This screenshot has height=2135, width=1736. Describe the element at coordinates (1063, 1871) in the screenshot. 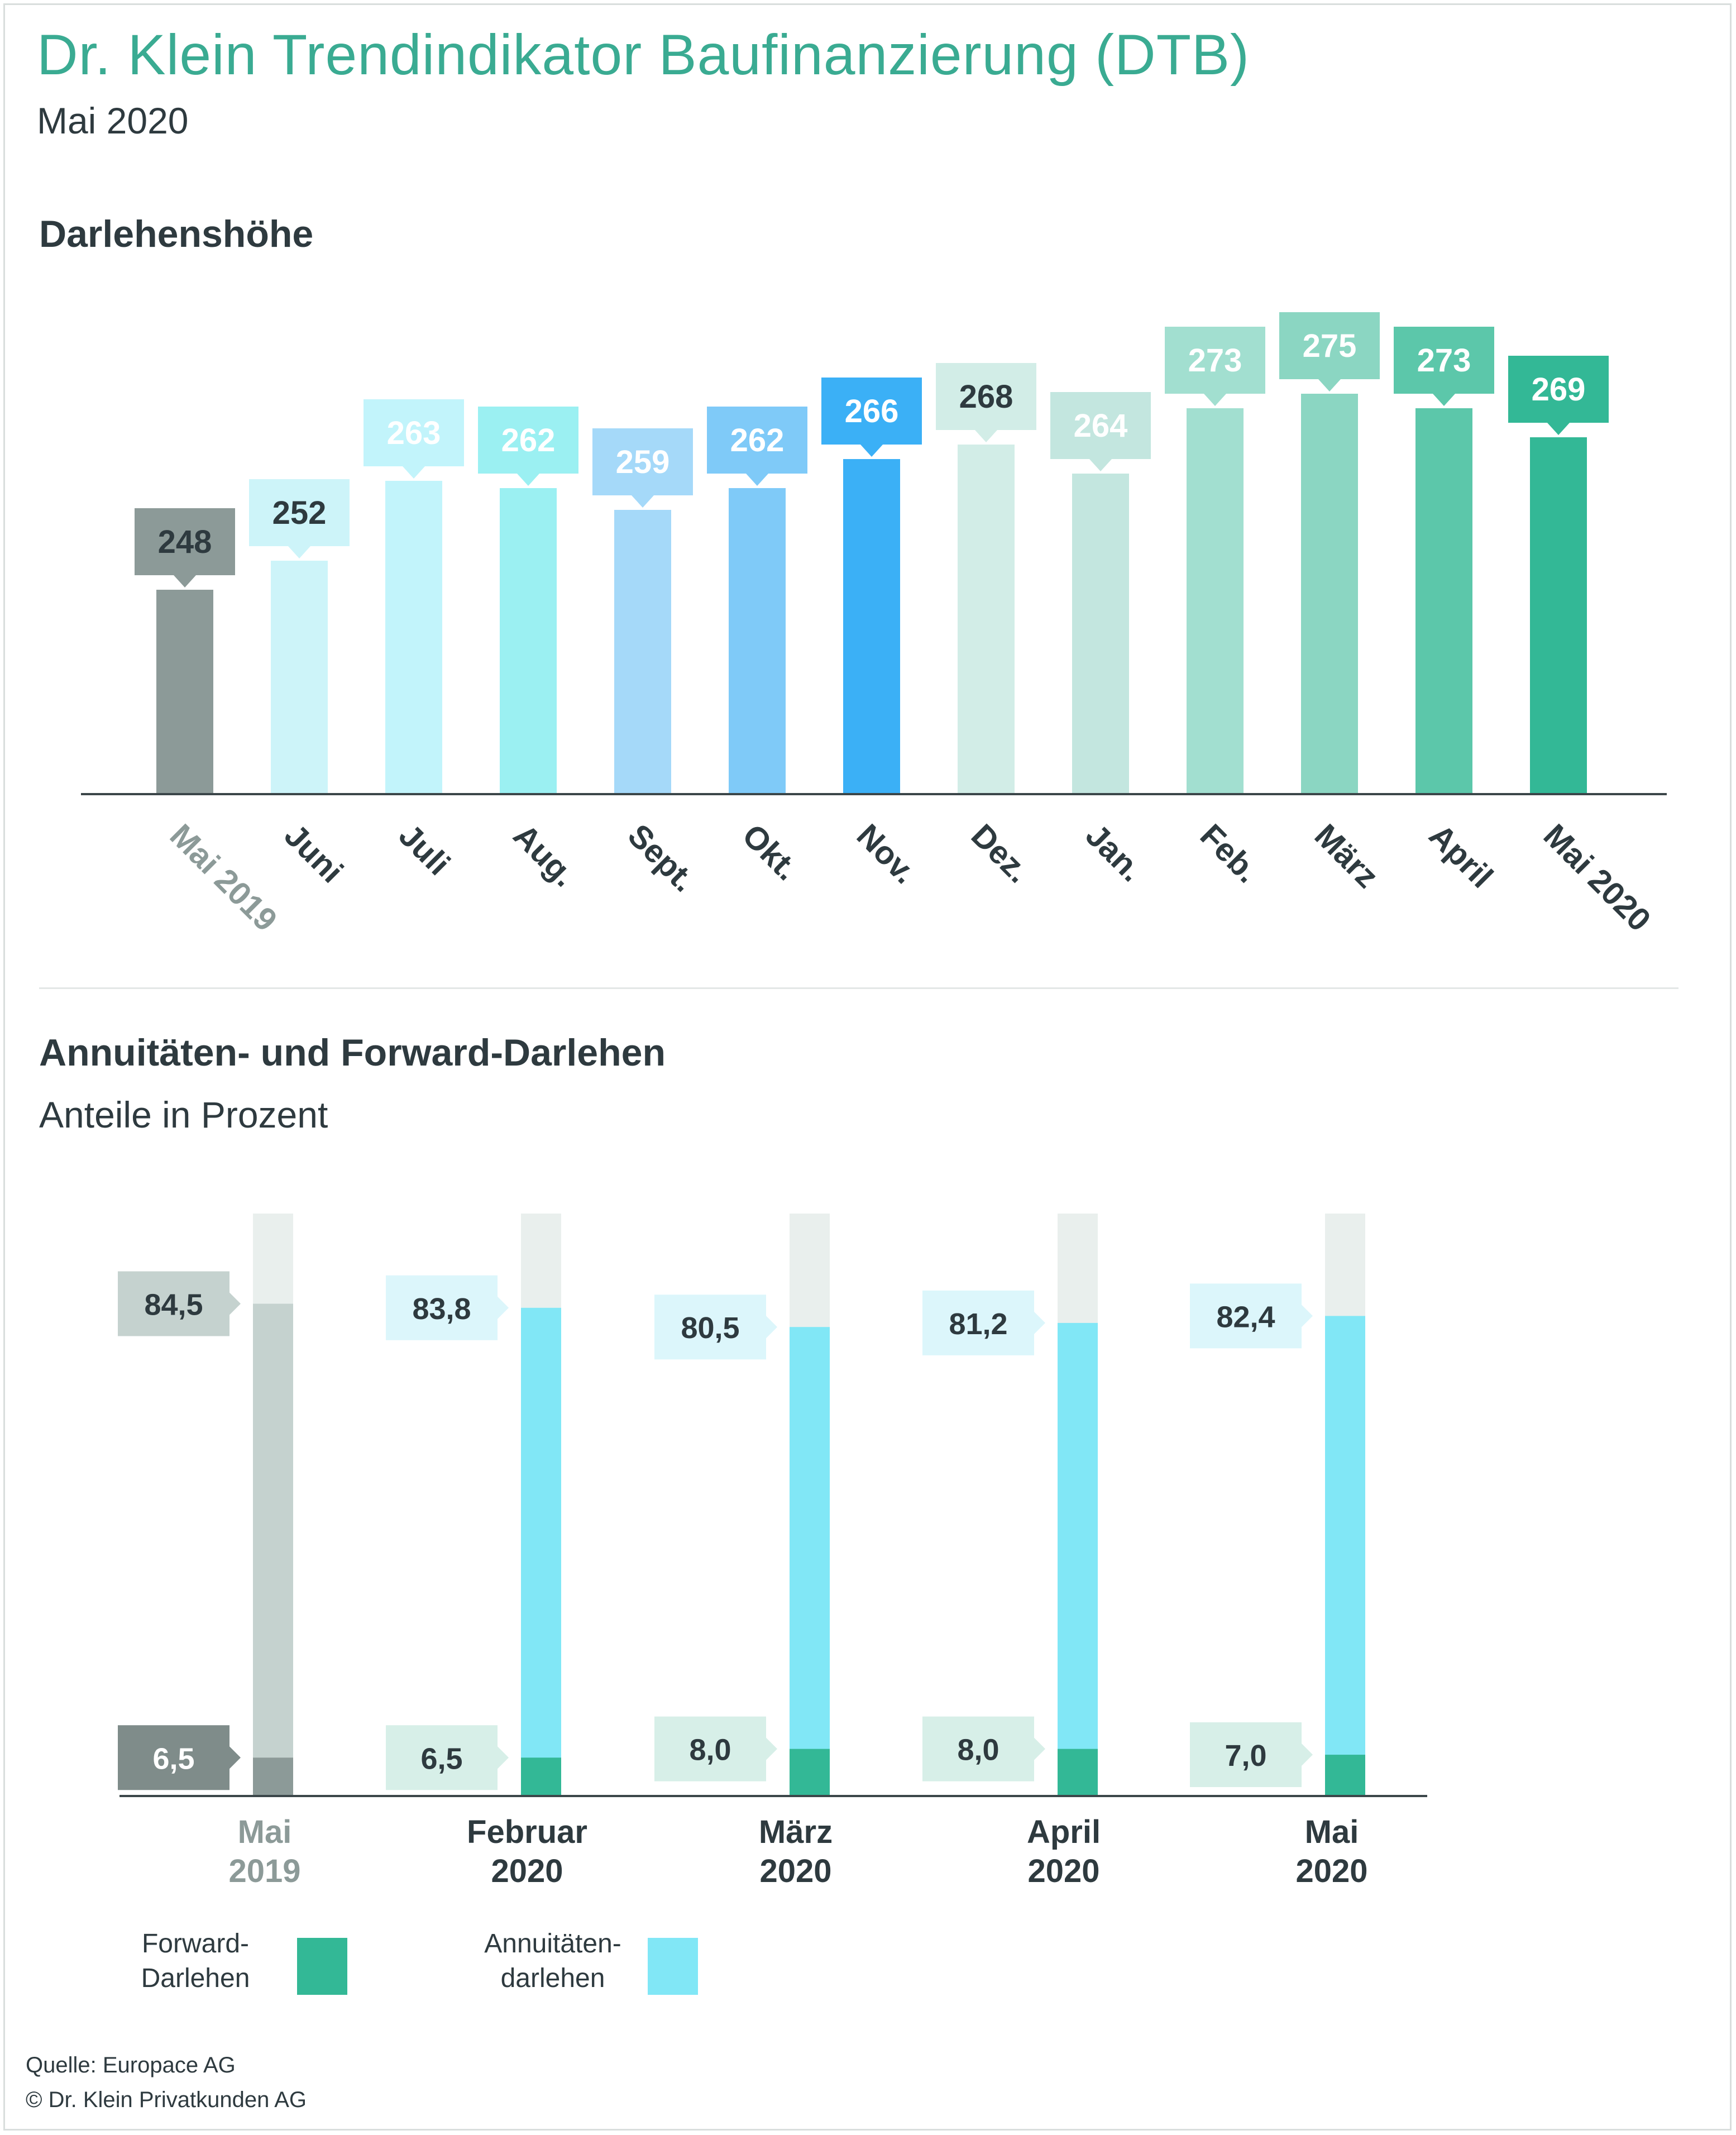

I see `tick-label-3-1: 2020` at that location.